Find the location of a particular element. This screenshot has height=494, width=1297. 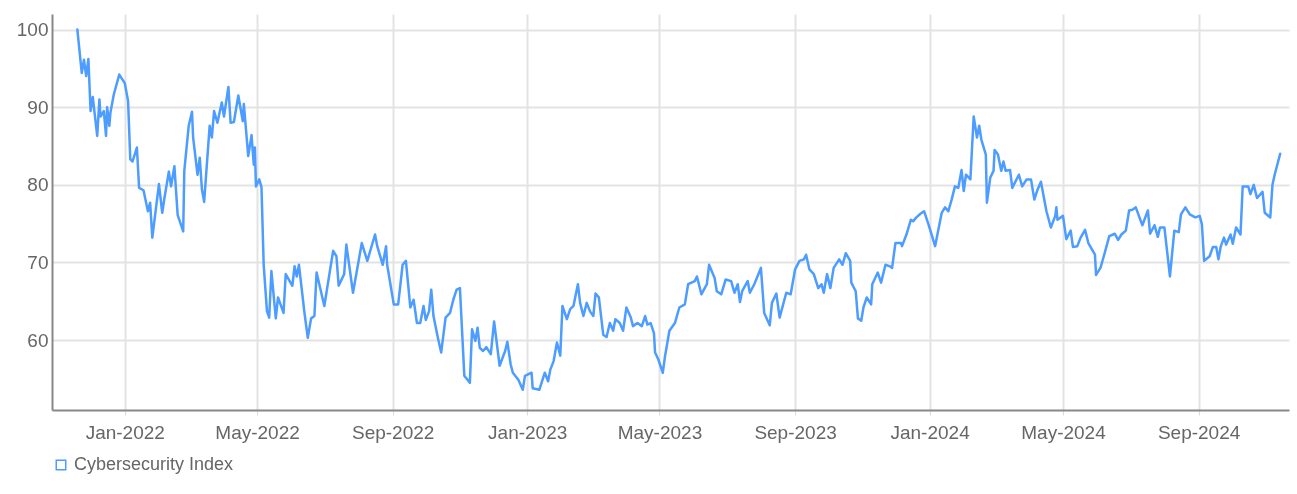

x-tick-label: May-2024 is located at coordinates (1064, 432).